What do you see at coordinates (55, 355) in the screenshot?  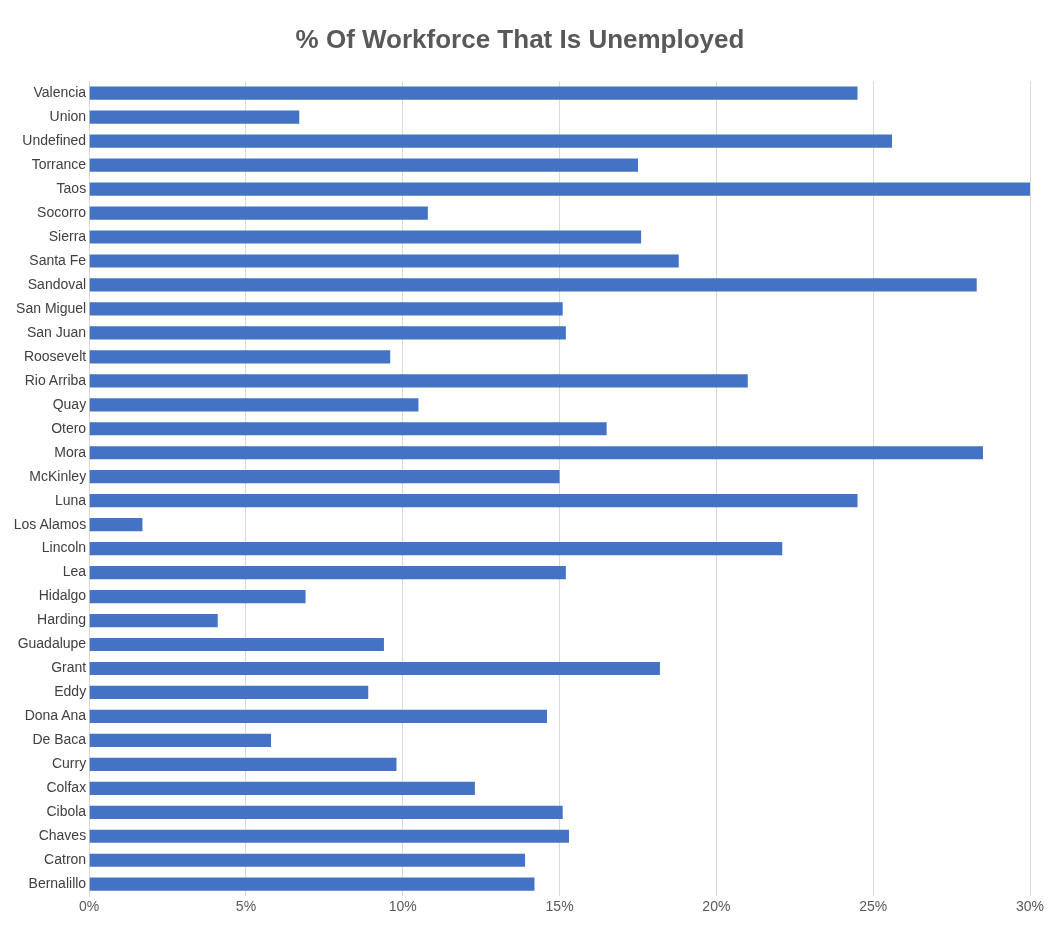 I see `y-tick-label: Roosevelt` at bounding box center [55, 355].